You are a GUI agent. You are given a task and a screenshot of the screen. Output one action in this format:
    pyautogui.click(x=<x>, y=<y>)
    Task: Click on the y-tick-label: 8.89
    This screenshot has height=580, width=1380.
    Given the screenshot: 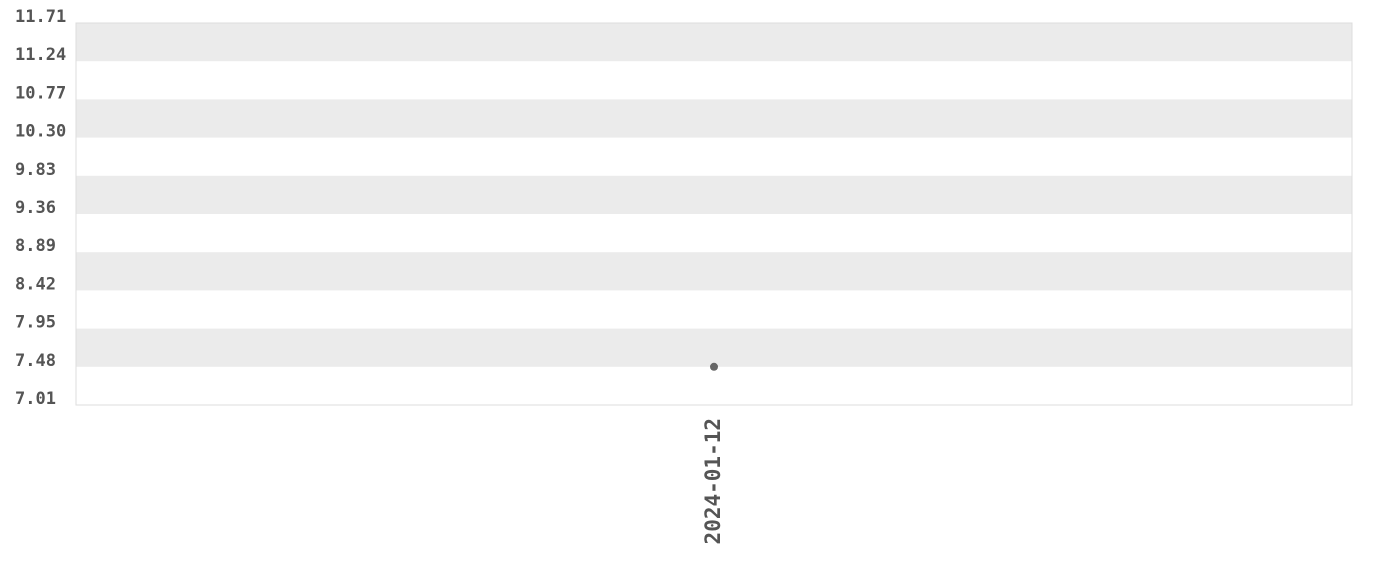 What is the action you would take?
    pyautogui.click(x=35, y=246)
    